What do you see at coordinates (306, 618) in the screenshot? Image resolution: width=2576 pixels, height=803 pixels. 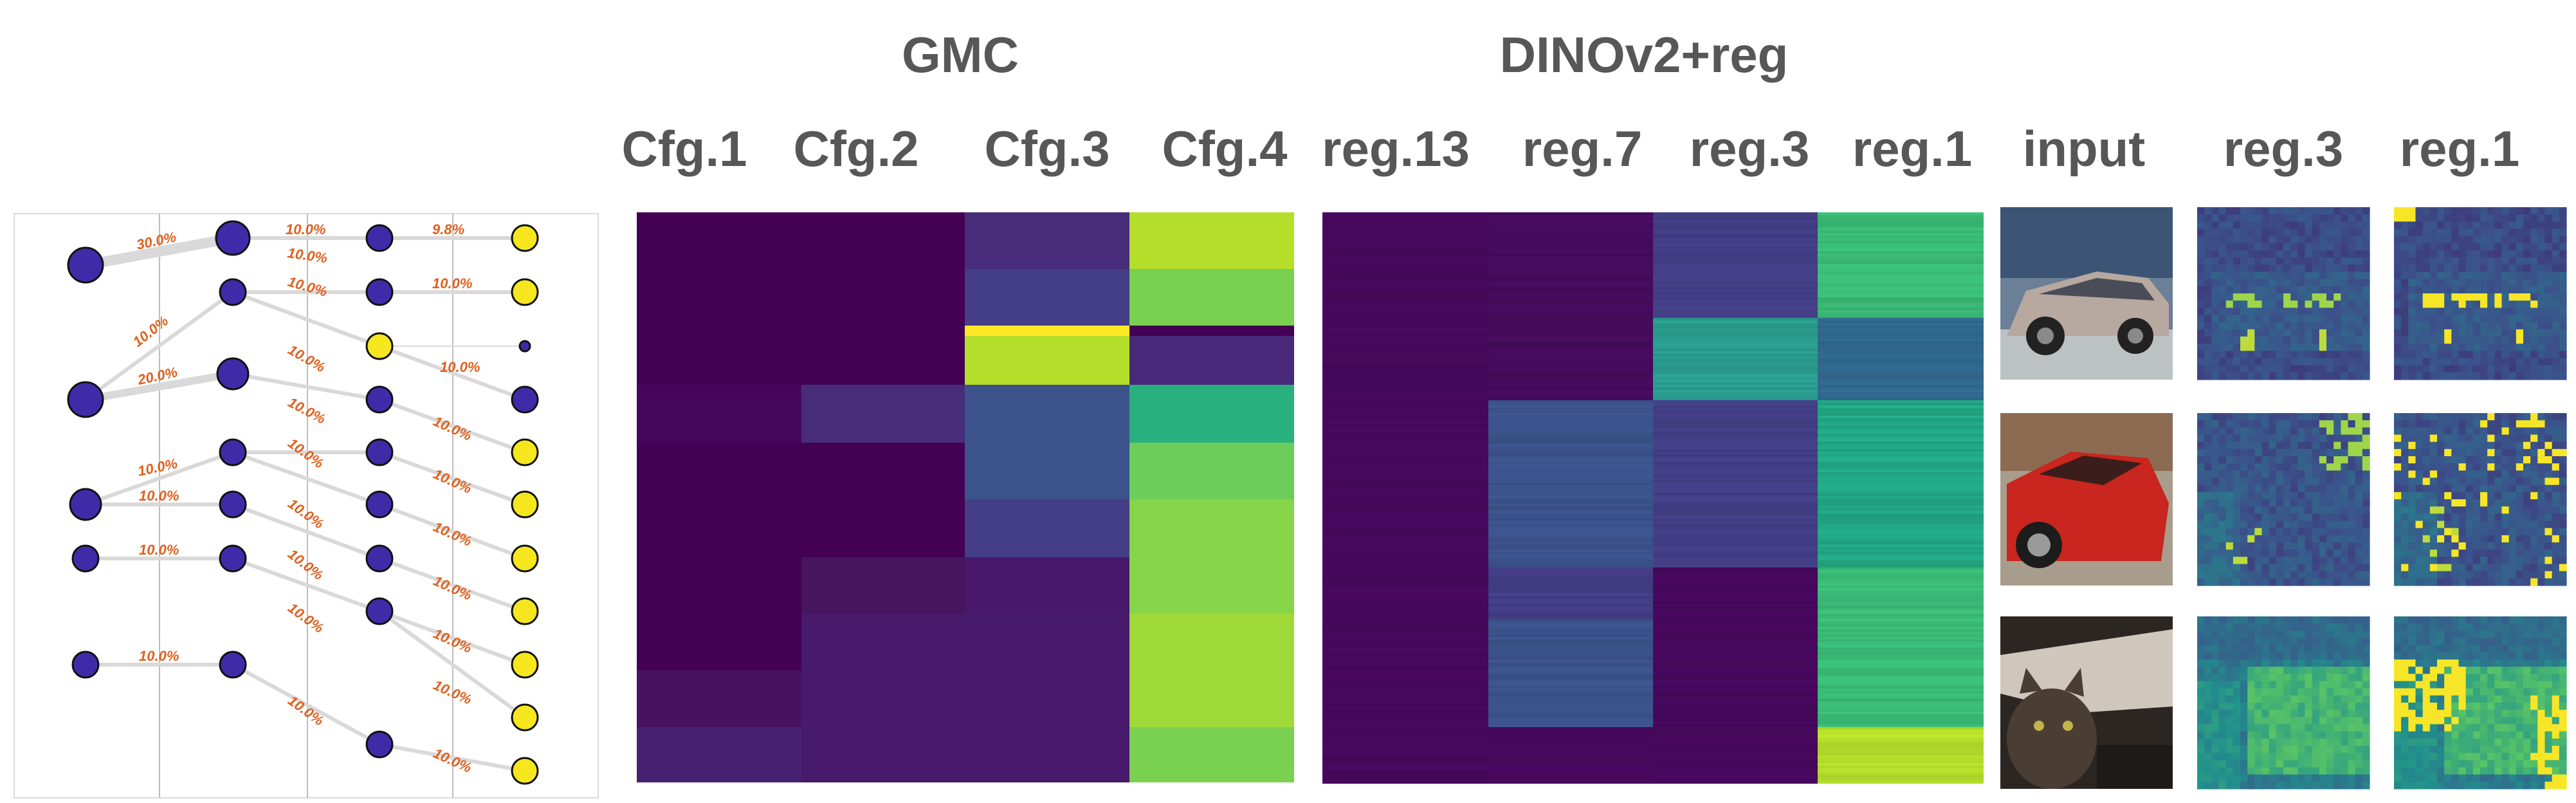 I see `edge-percentage-label: 10.0%` at bounding box center [306, 618].